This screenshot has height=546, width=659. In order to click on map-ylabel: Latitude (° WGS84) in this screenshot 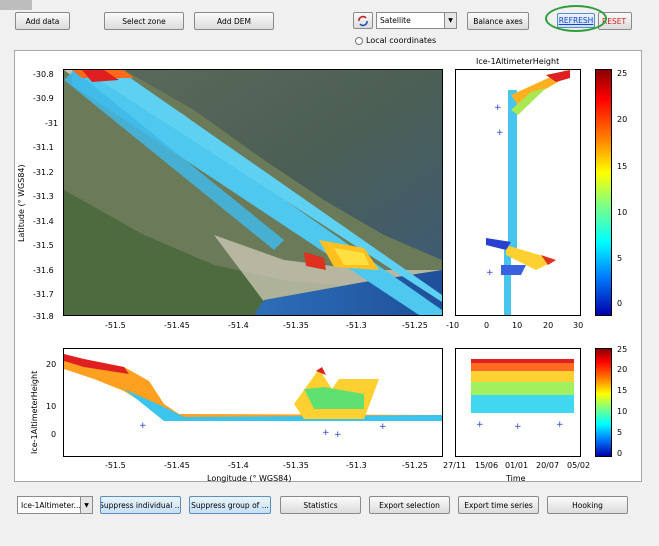, I will do `click(21, 203)`.